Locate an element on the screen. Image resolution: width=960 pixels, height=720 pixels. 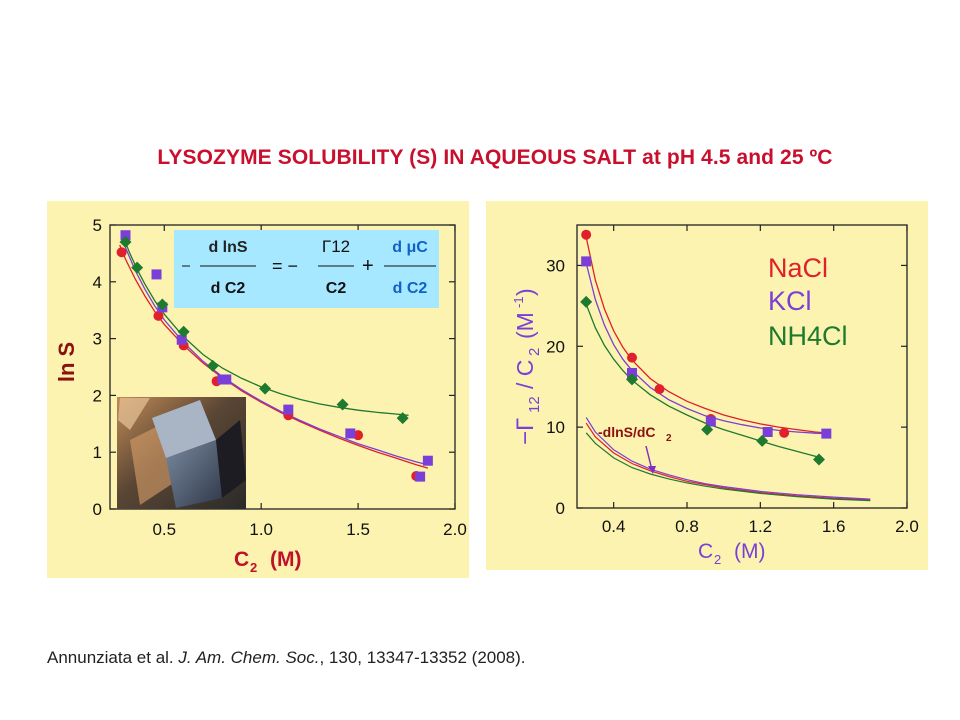
y-tick-label: 0 is located at coordinates (97, 509).